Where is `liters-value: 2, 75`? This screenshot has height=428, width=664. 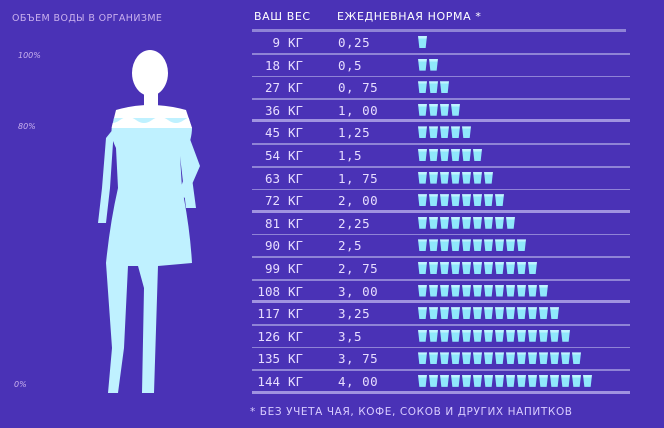 liters-value: 2, 75 is located at coordinates (358, 268).